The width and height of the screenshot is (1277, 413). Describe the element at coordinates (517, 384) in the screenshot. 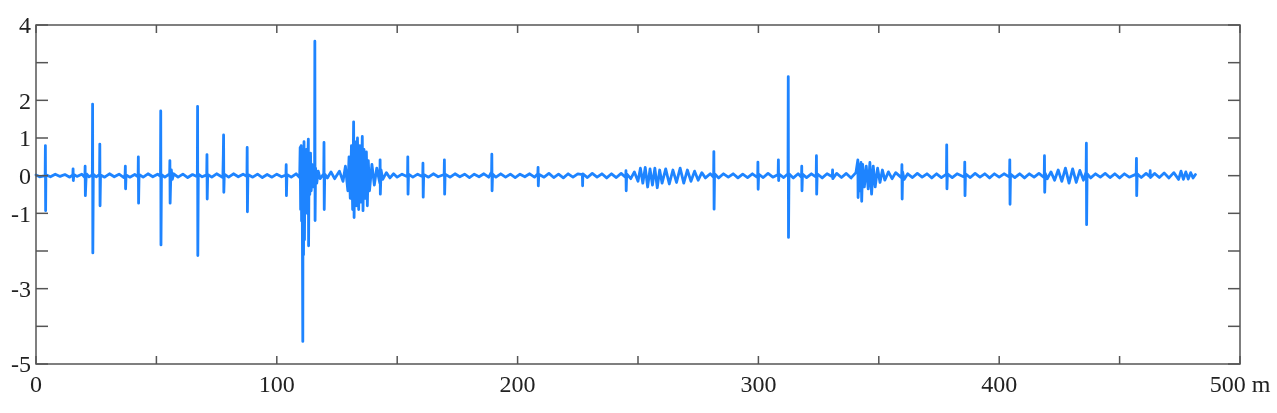

I see `x-tick-label: 200` at that location.